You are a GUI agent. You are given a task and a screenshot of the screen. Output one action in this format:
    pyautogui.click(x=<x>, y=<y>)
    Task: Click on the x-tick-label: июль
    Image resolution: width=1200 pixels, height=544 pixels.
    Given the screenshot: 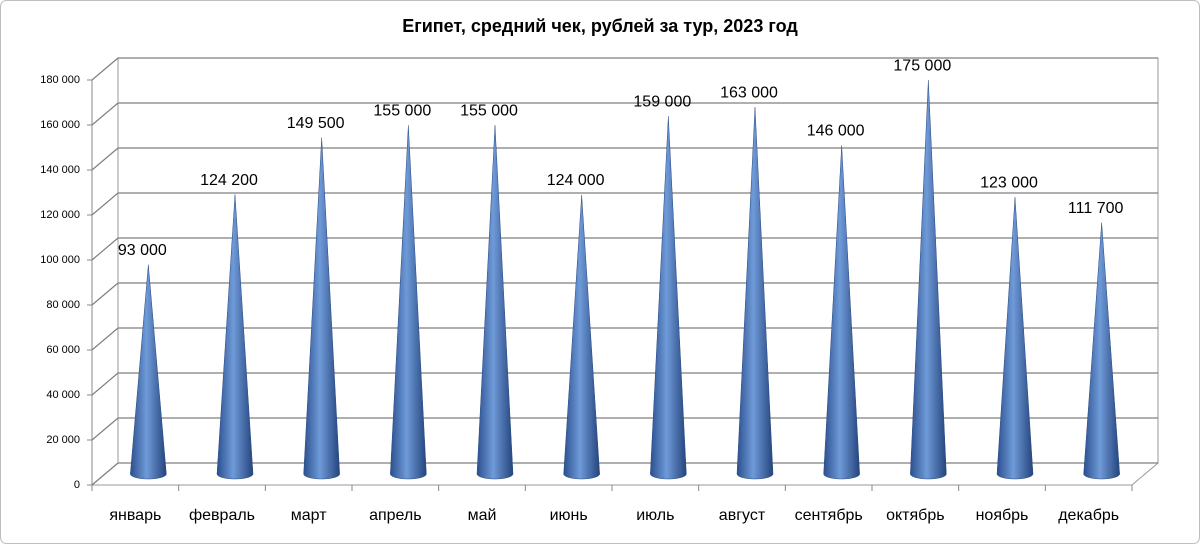 What is the action you would take?
    pyautogui.click(x=655, y=515)
    